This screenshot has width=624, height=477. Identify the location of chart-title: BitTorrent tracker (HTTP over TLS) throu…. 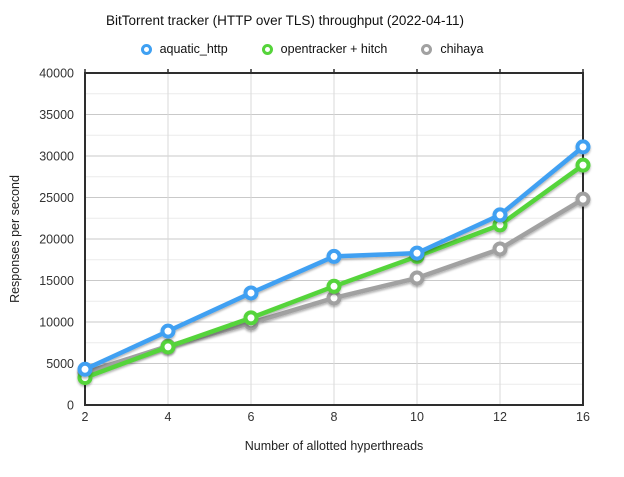
(285, 20).